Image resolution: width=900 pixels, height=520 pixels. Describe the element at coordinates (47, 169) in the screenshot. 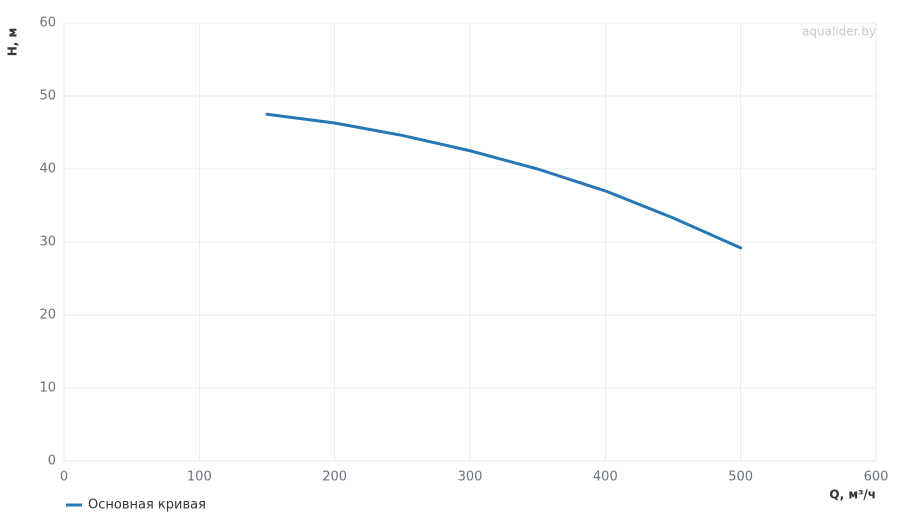

I see `y-tick-label: 40` at that location.